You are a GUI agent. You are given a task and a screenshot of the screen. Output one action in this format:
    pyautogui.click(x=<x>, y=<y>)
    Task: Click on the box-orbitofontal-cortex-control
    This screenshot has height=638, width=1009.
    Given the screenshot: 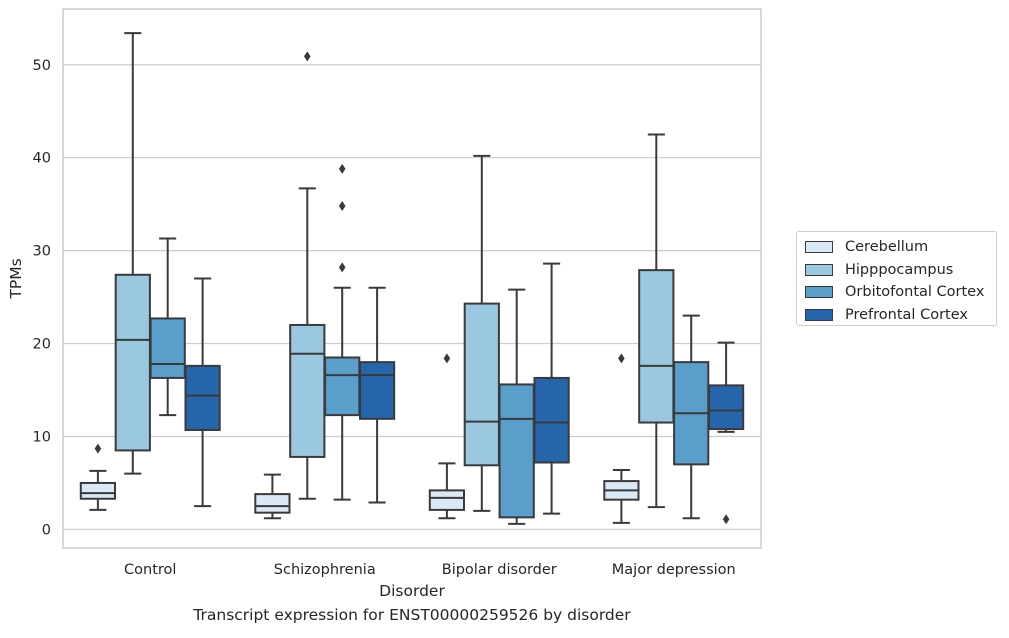 What is the action you would take?
    pyautogui.click(x=167, y=348)
    